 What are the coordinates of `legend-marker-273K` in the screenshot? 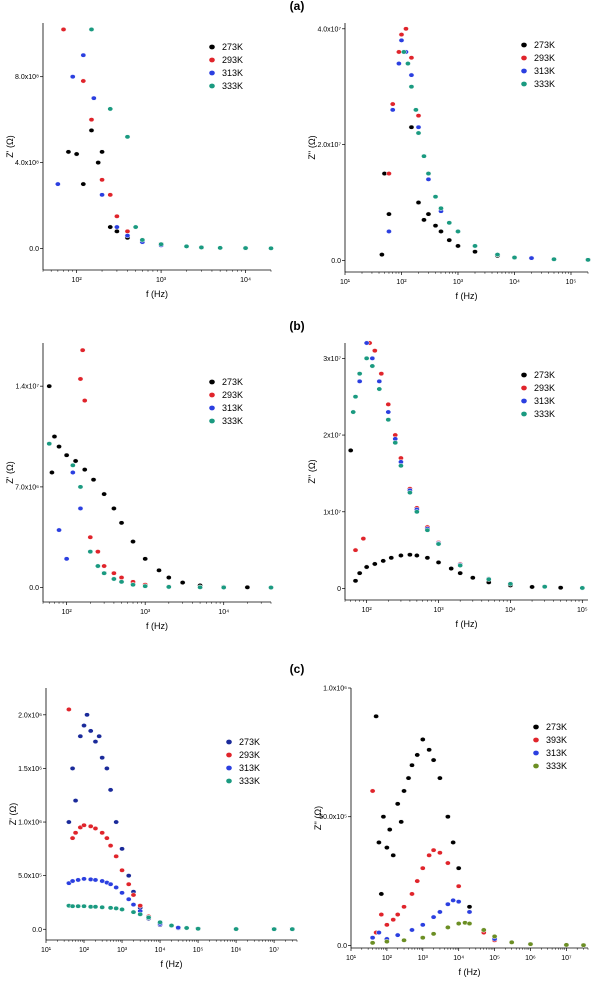 It's located at (212, 47).